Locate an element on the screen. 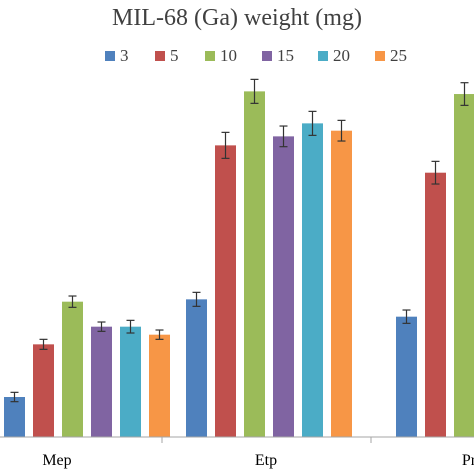 The height and width of the screenshot is (474, 474). chart-title: MIL-68 (Ga) weight (mg) is located at coordinates (237, 18).